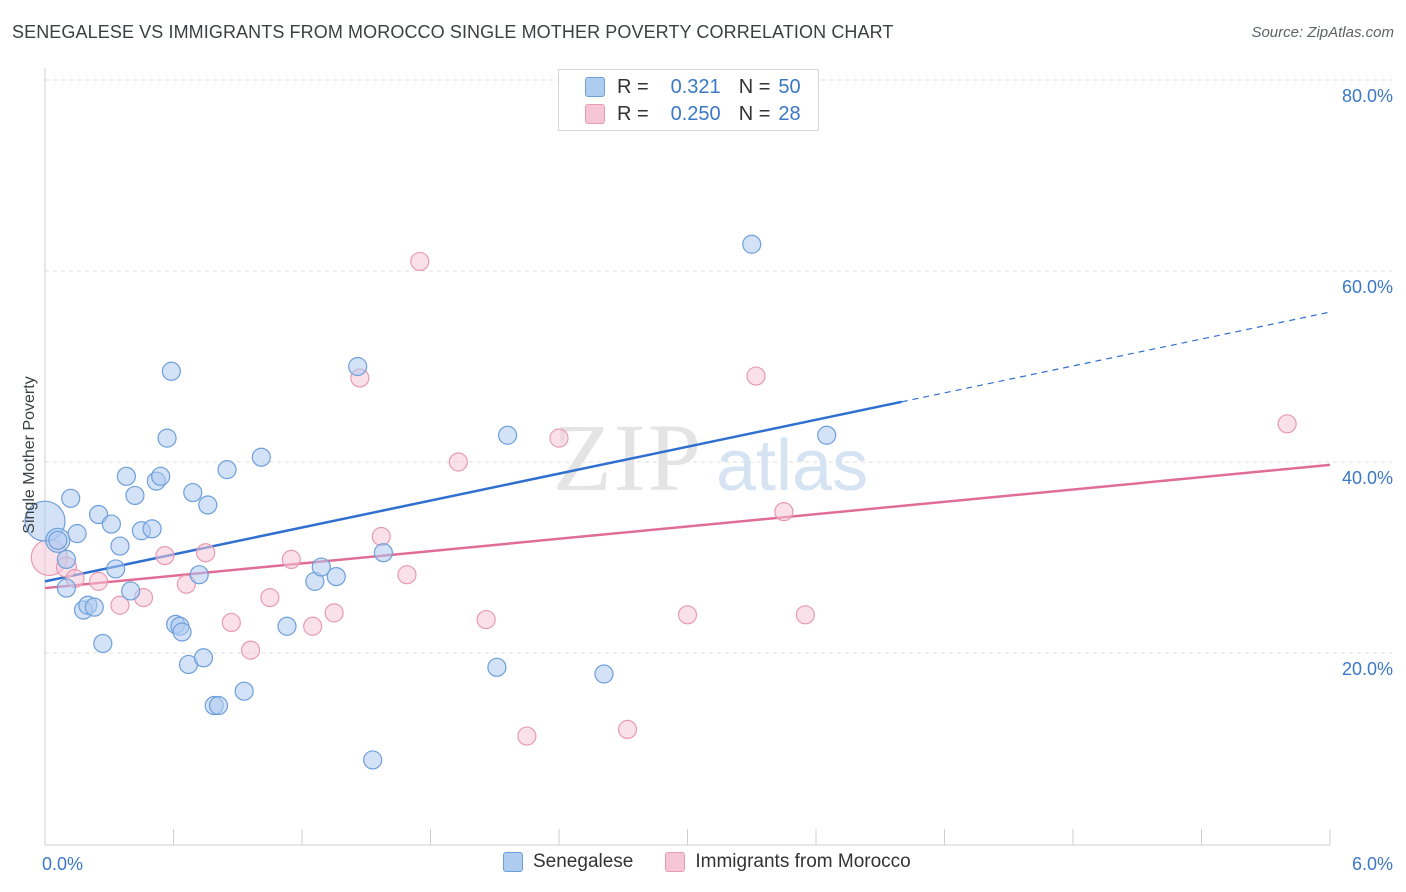 The image size is (1406, 892). I want to click on legend-n-value: 28, so click(789, 113).